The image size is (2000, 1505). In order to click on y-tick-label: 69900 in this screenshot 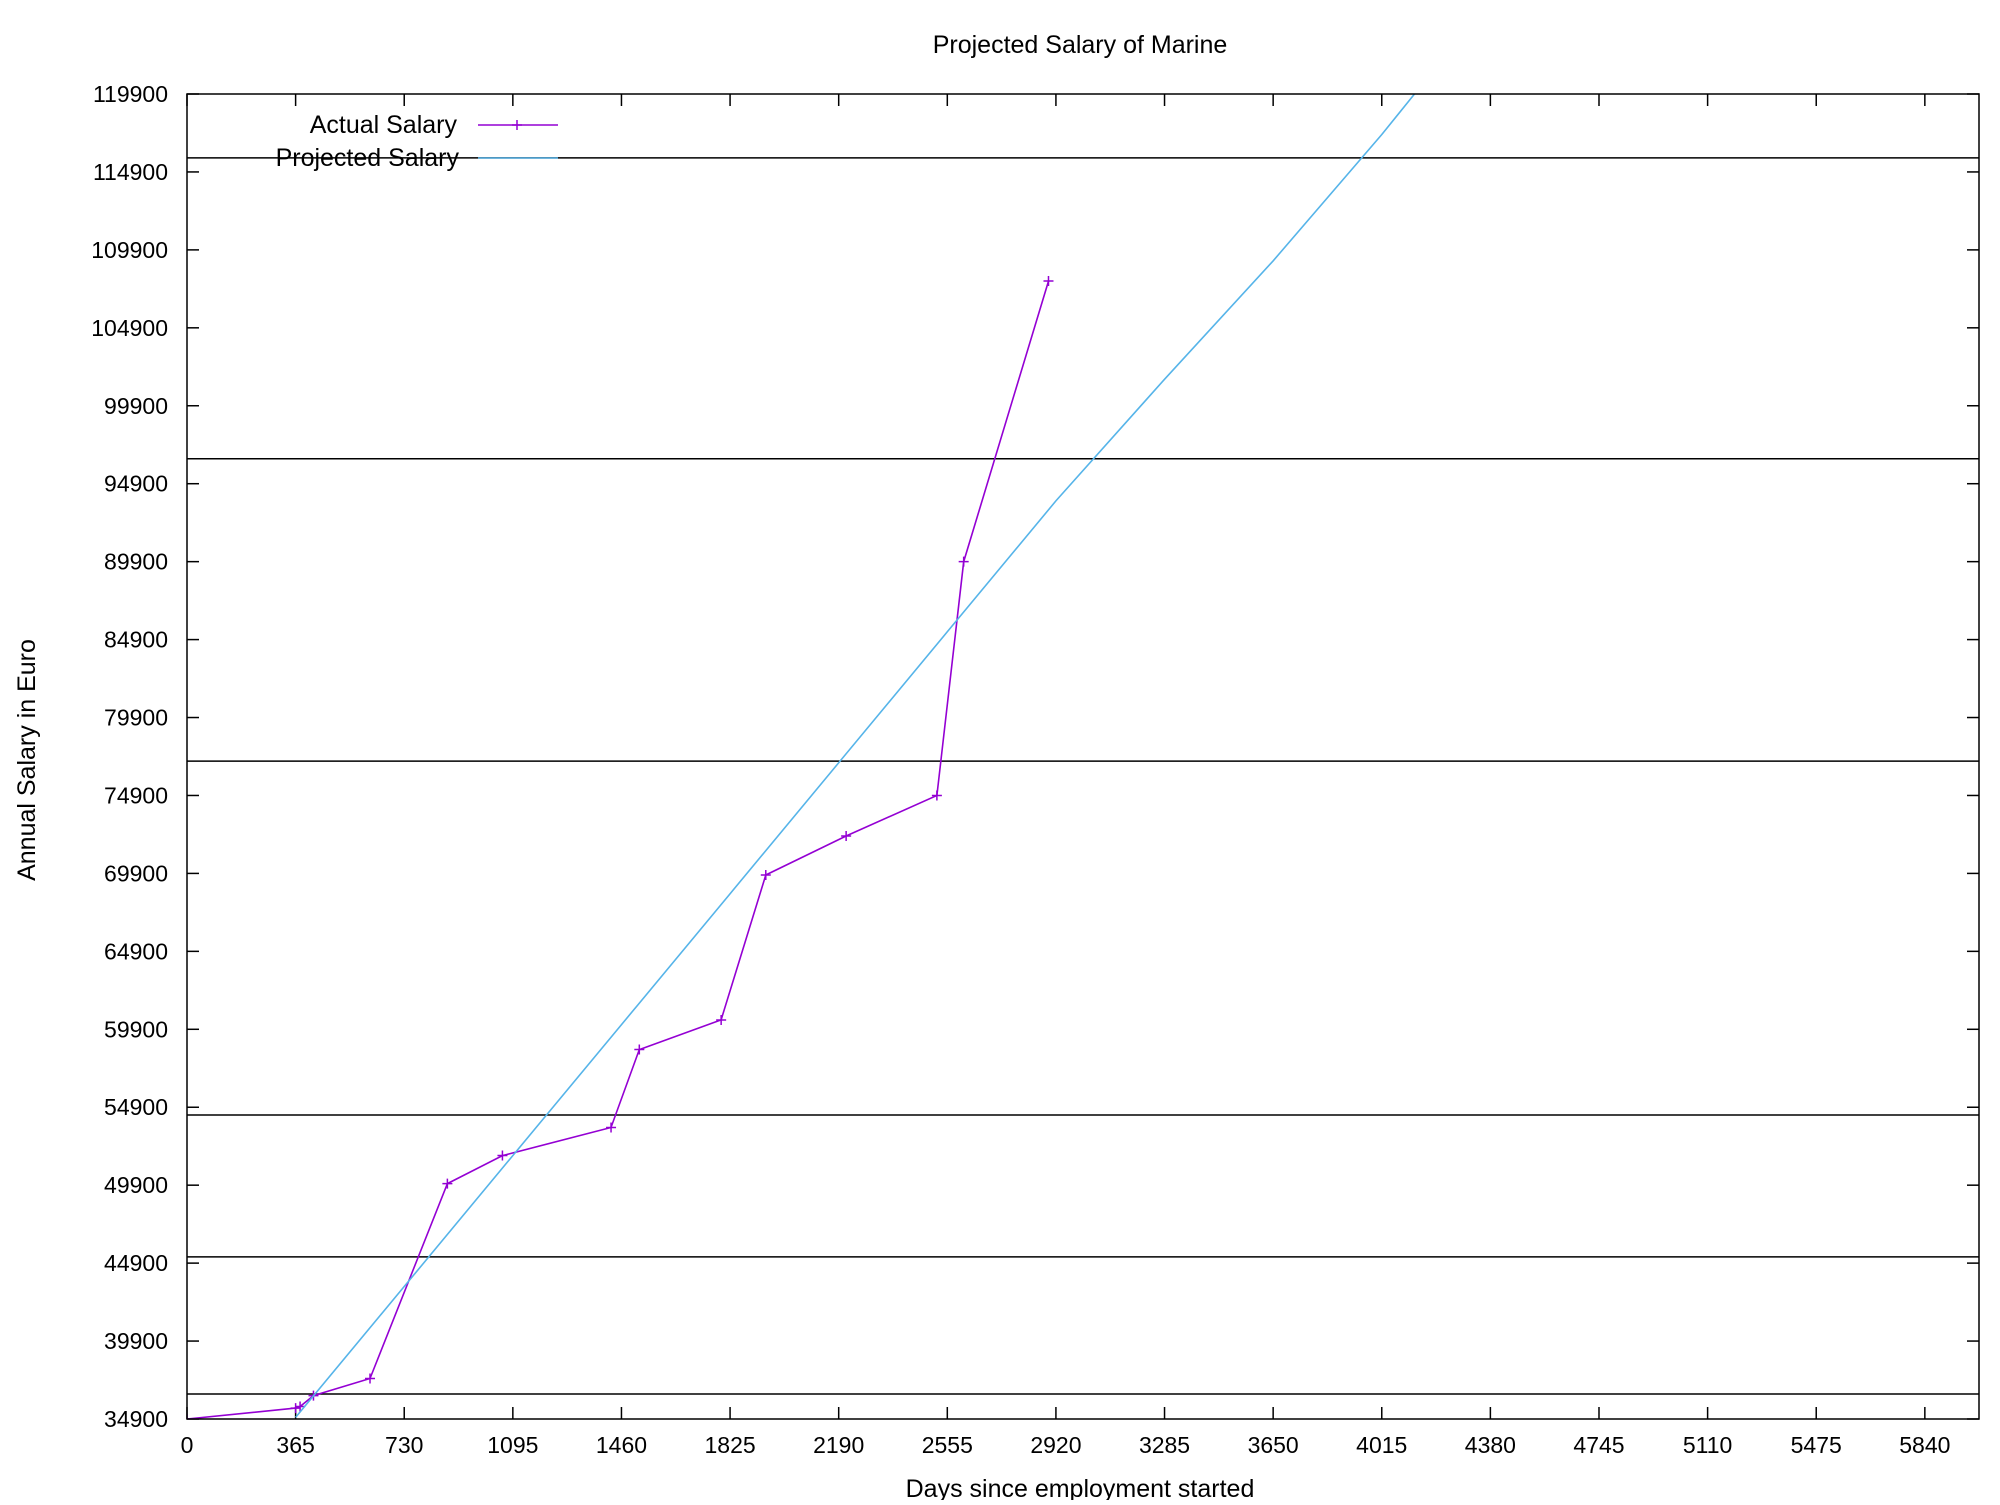, I will do `click(136, 873)`.